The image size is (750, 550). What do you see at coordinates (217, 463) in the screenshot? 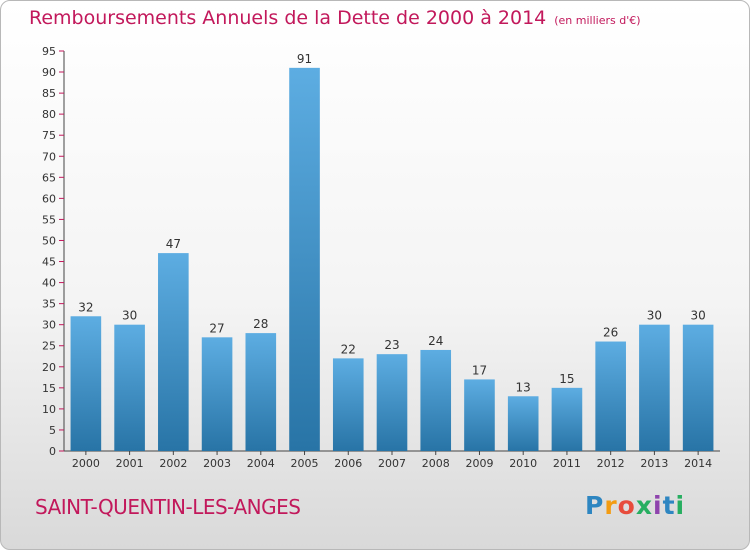
I see `x-tick-label: 2003` at bounding box center [217, 463].